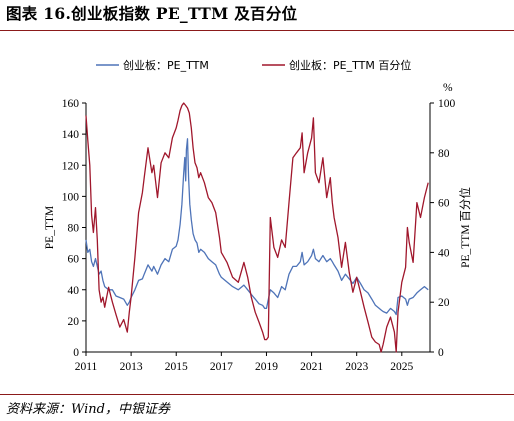  I want to click on page-title: 图表 16.创业板指数 PE_TTM 及百分位, so click(152, 13).